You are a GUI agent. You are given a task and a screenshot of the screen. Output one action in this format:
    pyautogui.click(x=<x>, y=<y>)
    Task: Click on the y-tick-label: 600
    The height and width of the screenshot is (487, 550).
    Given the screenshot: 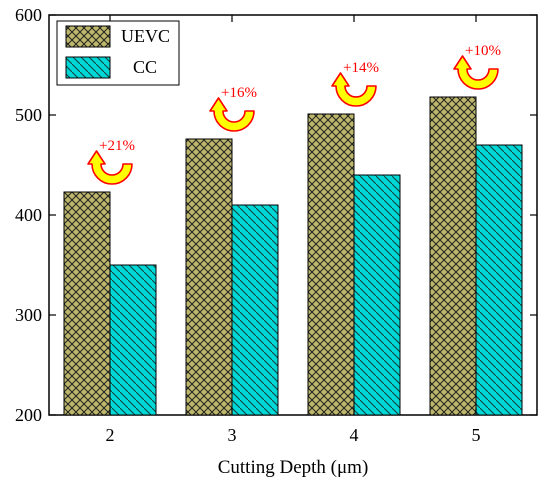 What is the action you would take?
    pyautogui.click(x=28, y=15)
    